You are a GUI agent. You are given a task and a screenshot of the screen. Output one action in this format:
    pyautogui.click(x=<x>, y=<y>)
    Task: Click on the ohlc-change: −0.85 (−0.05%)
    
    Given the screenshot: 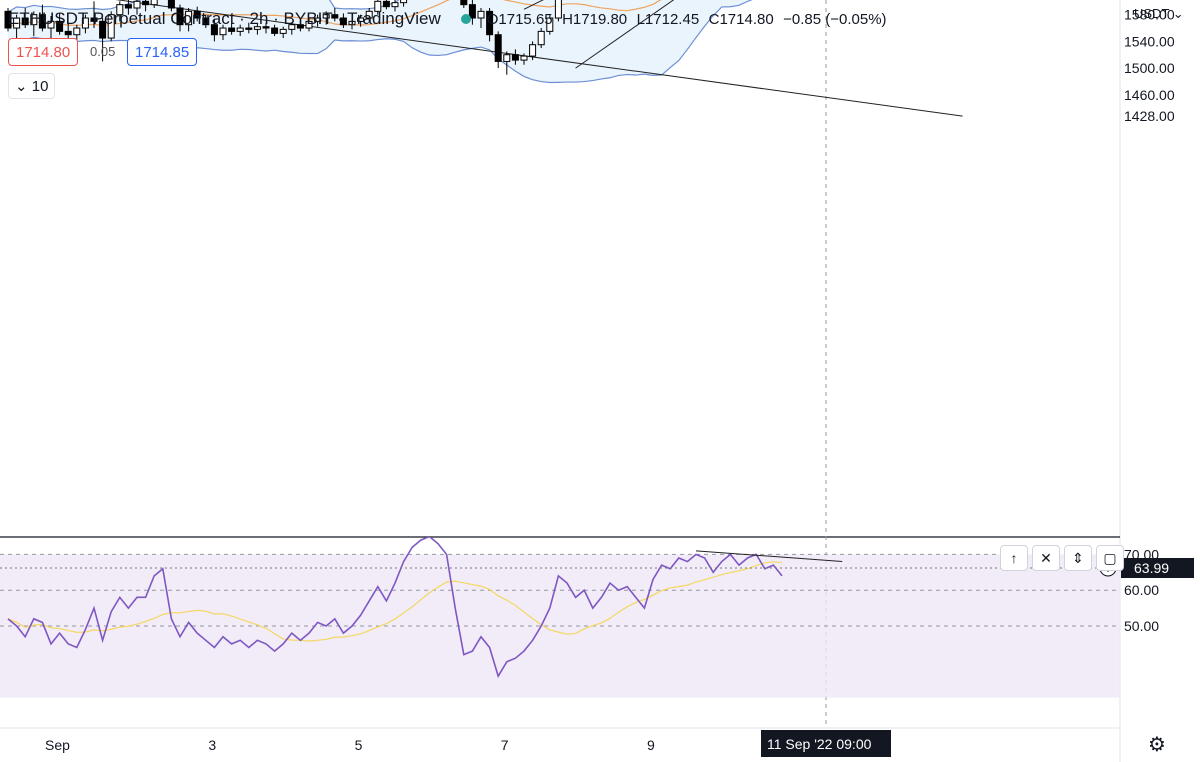 What is the action you would take?
    pyautogui.click(x=835, y=19)
    